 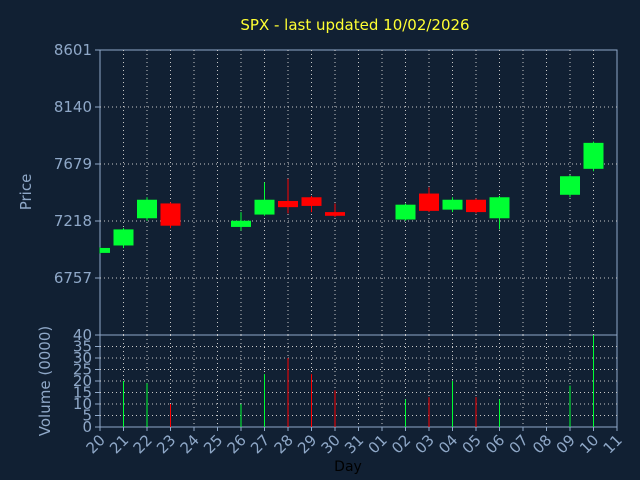 What do you see at coordinates (87, 416) in the screenshot?
I see `volume-tick-label: 5` at bounding box center [87, 416].